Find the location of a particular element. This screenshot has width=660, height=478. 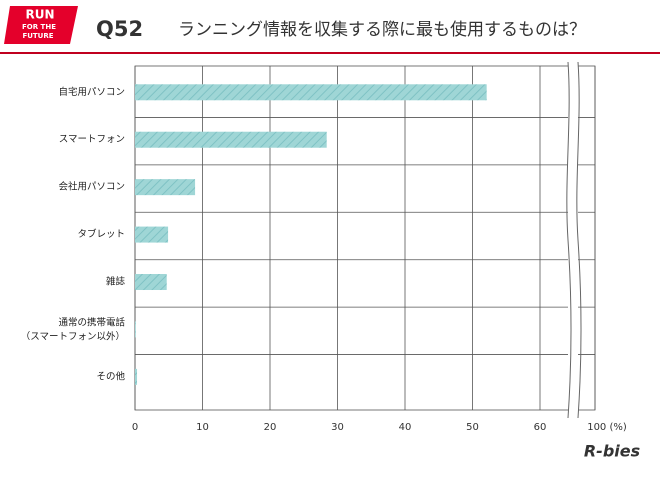

logo-badge is located at coordinates (41, 25).